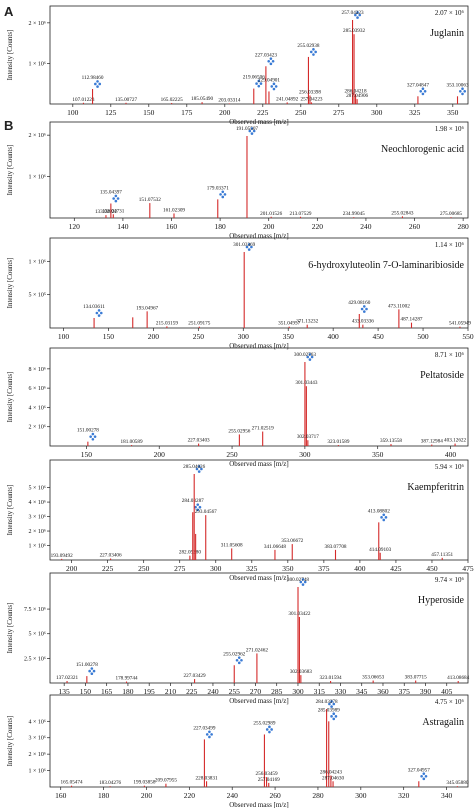 The height and width of the screenshot is (808, 474). Describe the element at coordinates (435, 487) in the screenshot. I see `compound-name: Kaempferitrin` at that location.